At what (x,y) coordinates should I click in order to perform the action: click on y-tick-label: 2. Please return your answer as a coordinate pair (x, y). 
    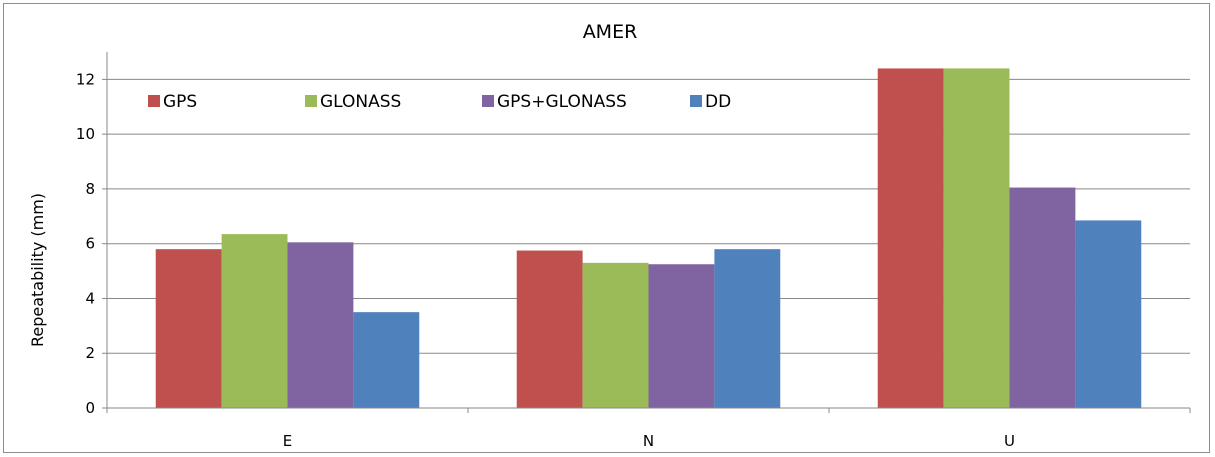
    Looking at the image, I should click on (90, 353).